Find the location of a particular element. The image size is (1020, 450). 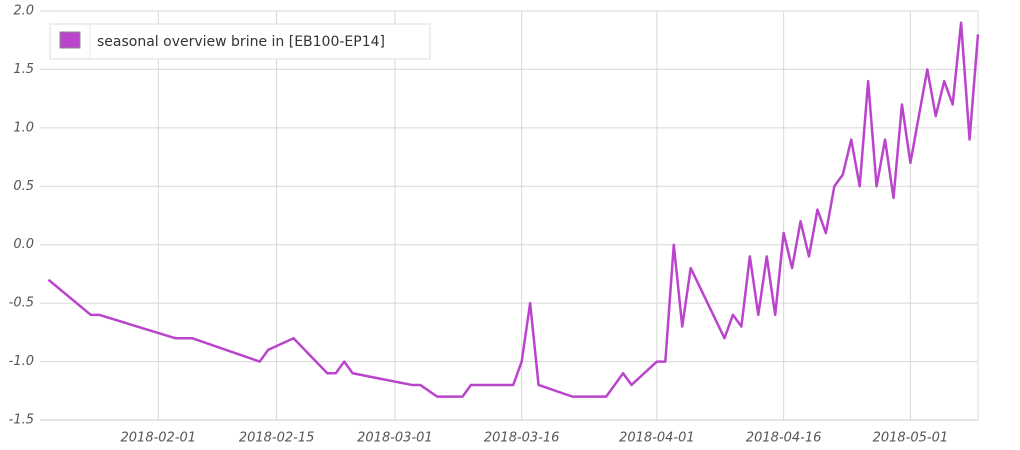

y-tick-label: -1.0 is located at coordinates (21, 361).